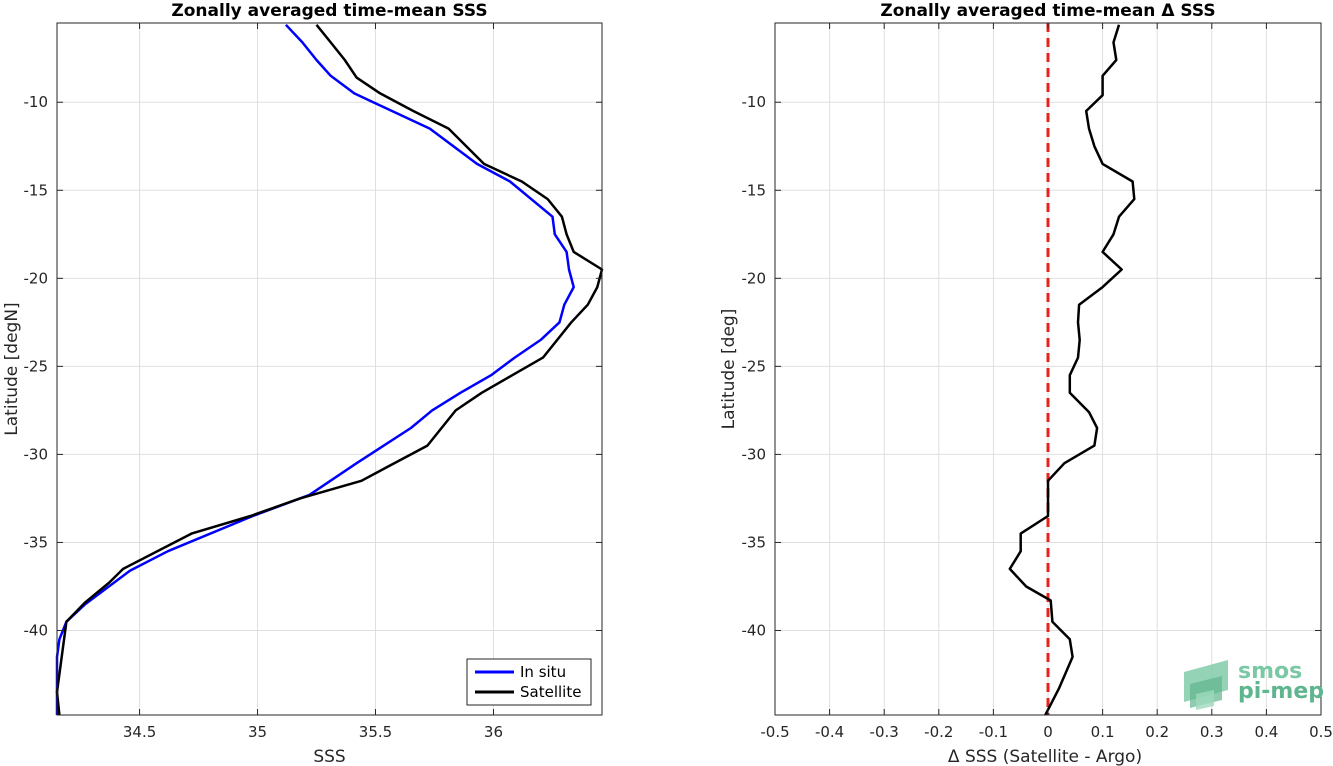  Describe the element at coordinates (329, 11) in the screenshot. I see `chart-title: Zonally averaged time-mean SSS` at that location.